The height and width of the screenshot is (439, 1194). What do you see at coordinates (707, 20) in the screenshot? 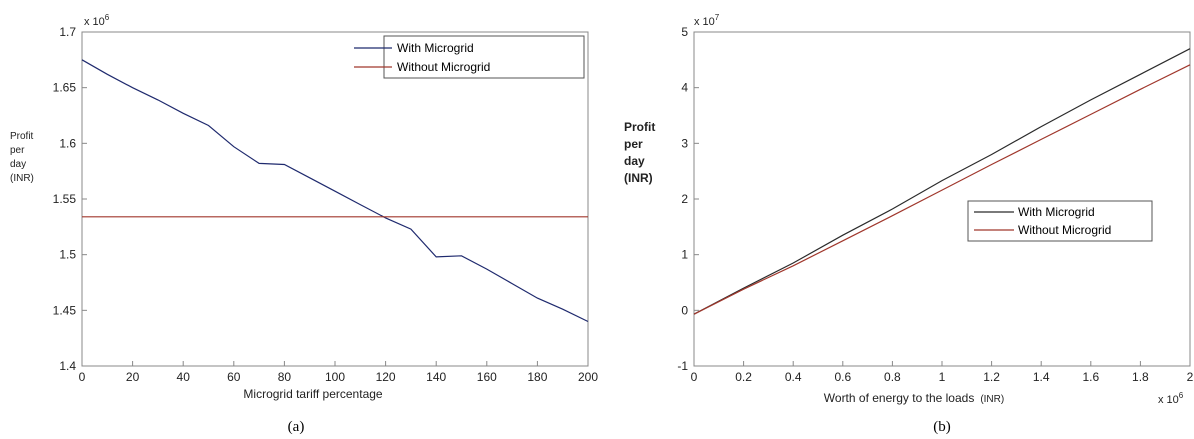
I see `y-multiplier-b: x 107` at bounding box center [707, 20].